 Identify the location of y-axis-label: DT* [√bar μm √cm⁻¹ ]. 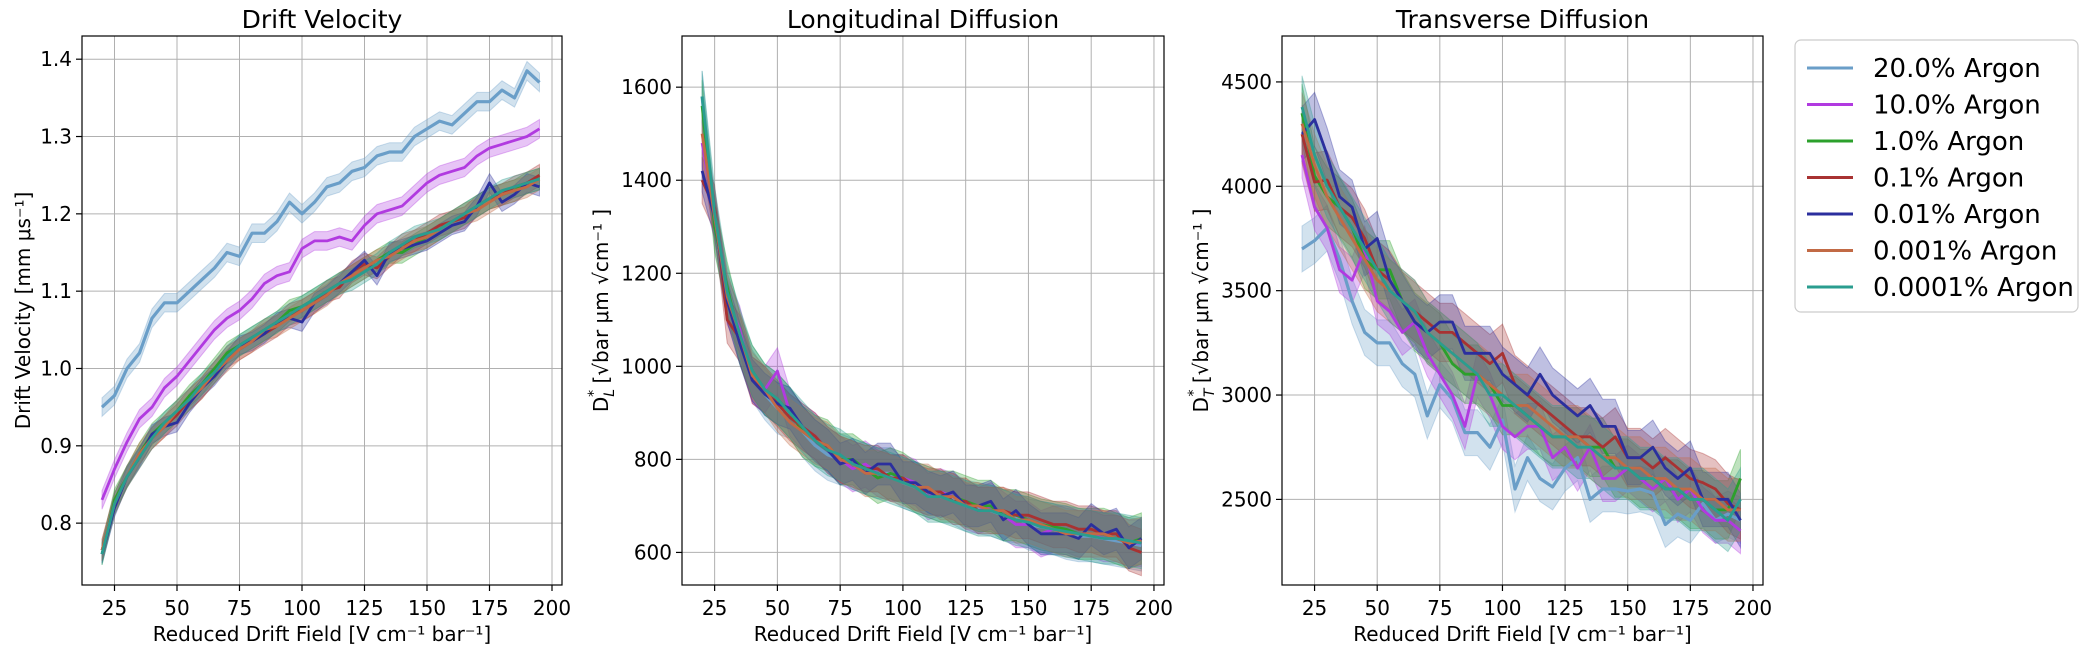
(1202, 311).